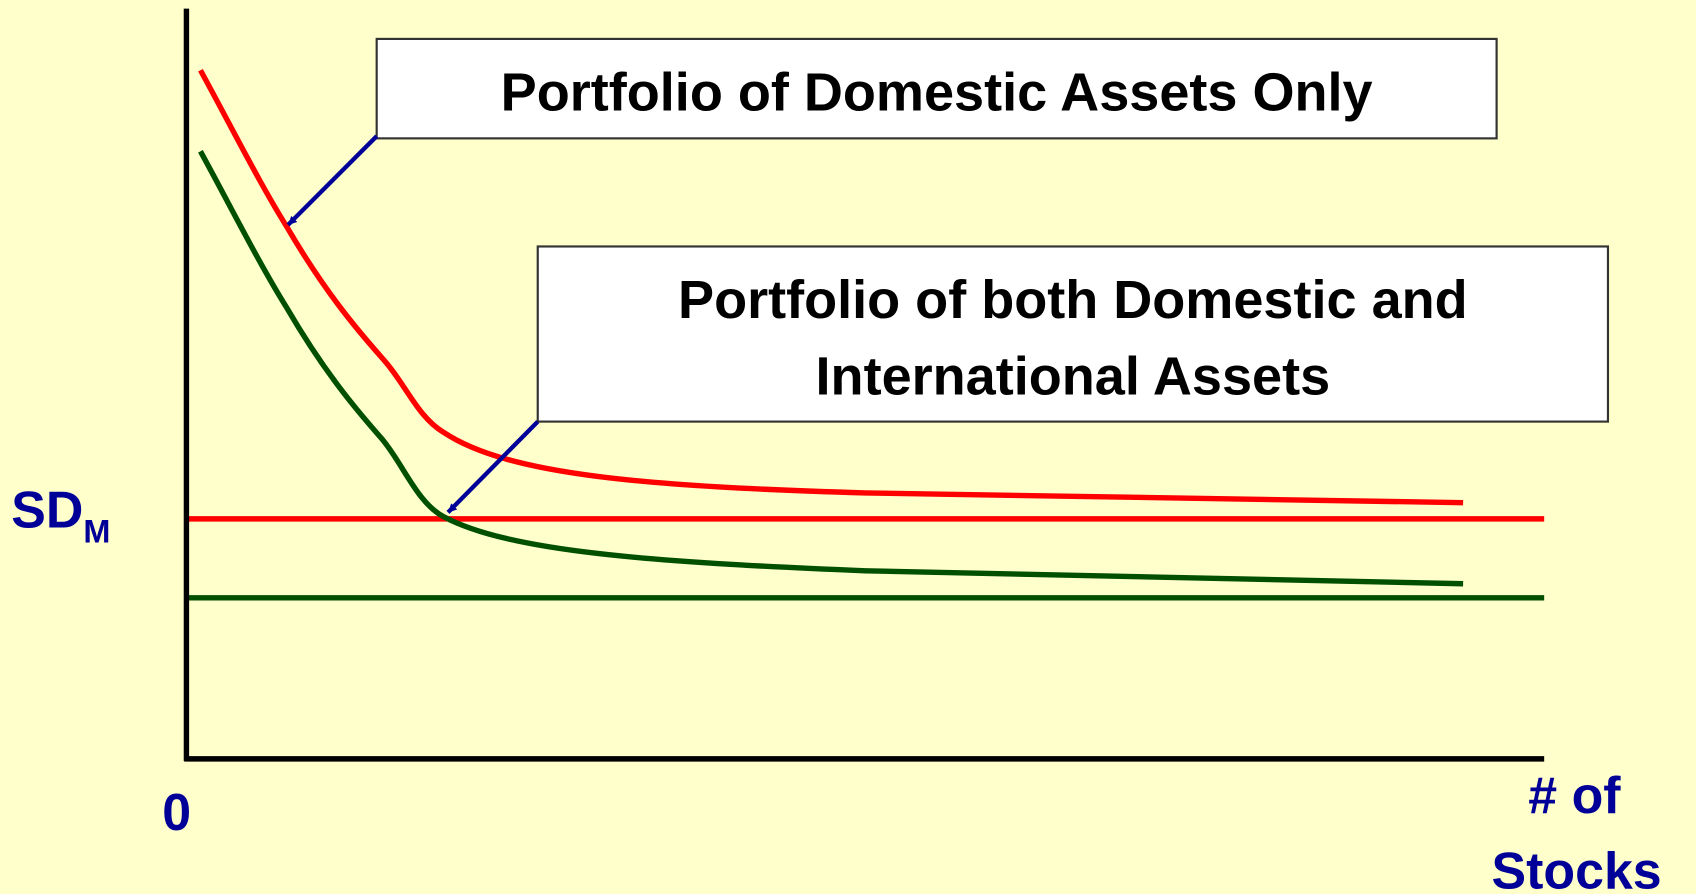 The width and height of the screenshot is (1696, 894). I want to click on domestic-arrow, so click(332, 180).